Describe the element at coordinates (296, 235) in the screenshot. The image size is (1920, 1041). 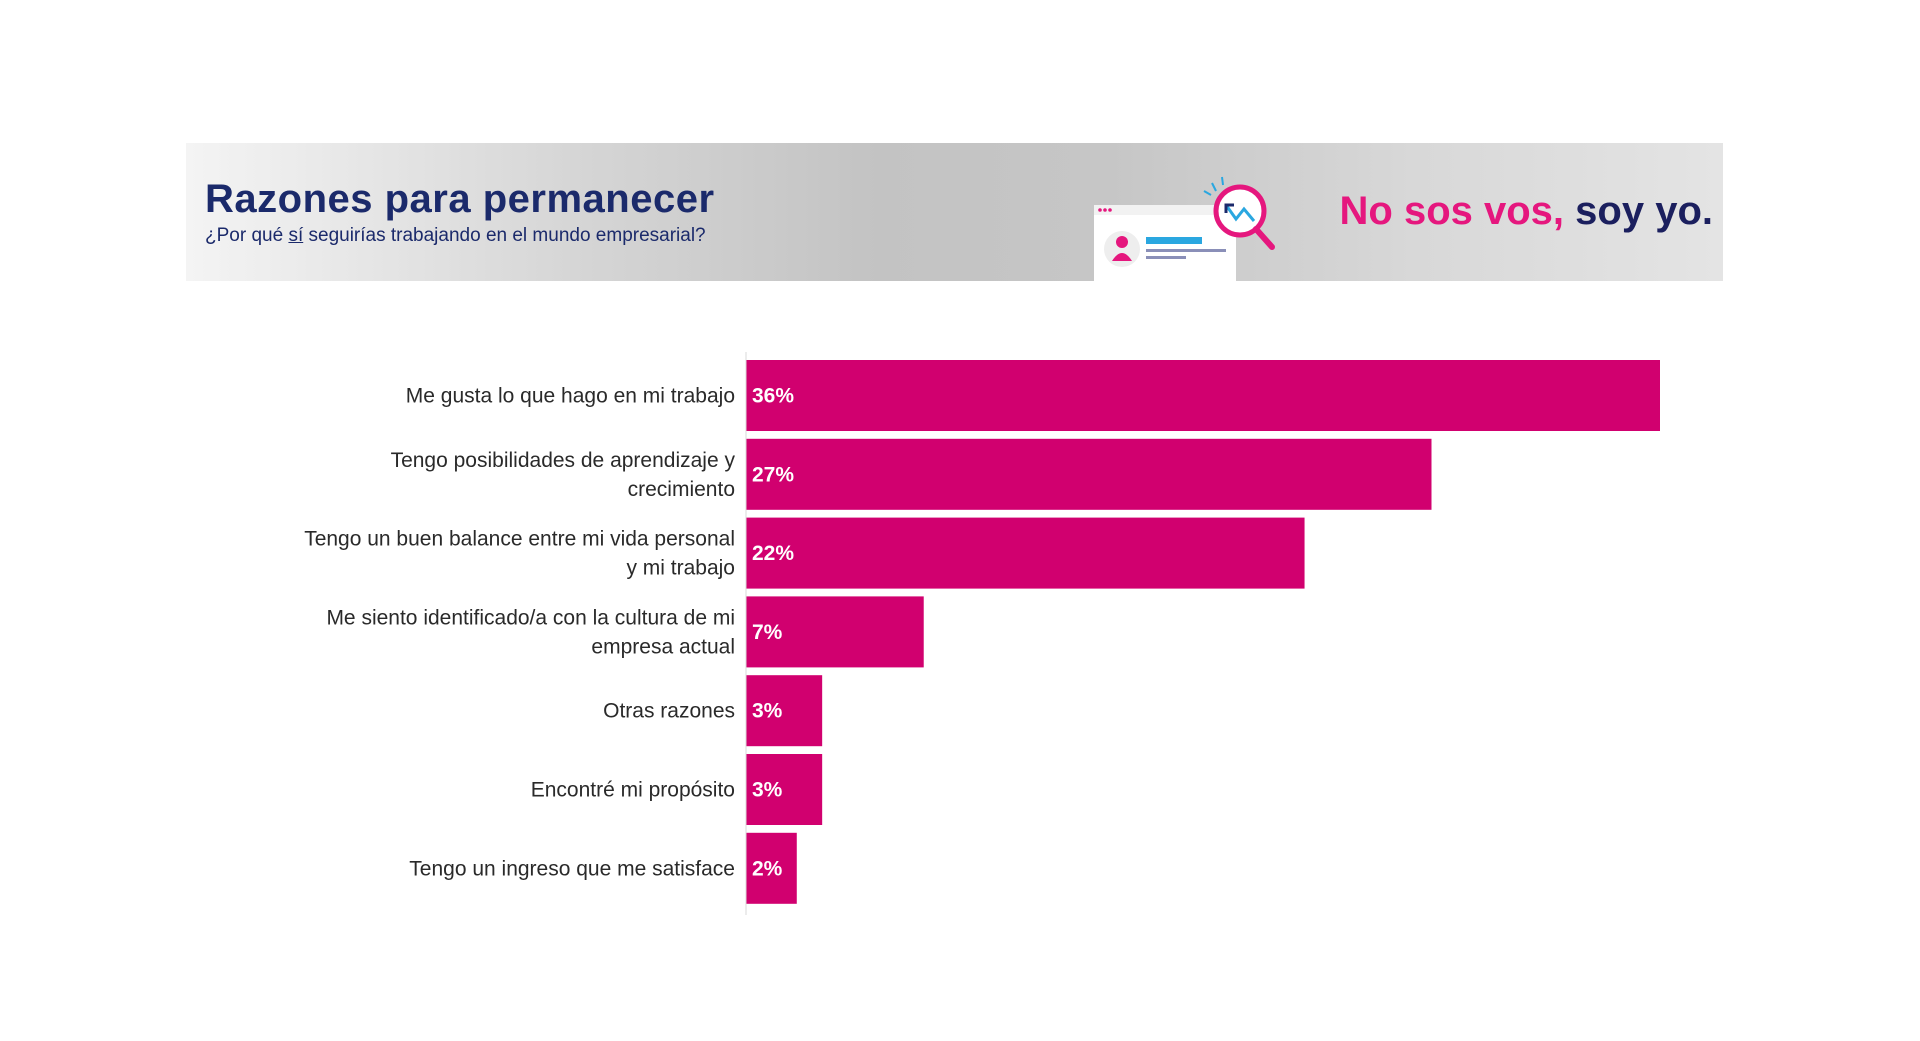
I see `subtitle-emphasis: sí` at that location.